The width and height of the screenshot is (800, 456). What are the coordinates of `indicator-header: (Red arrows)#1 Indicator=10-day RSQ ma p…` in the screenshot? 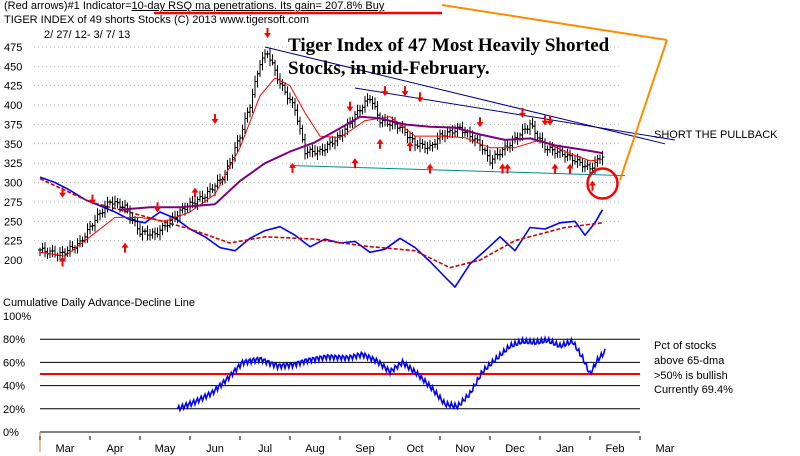 It's located at (194, 6).